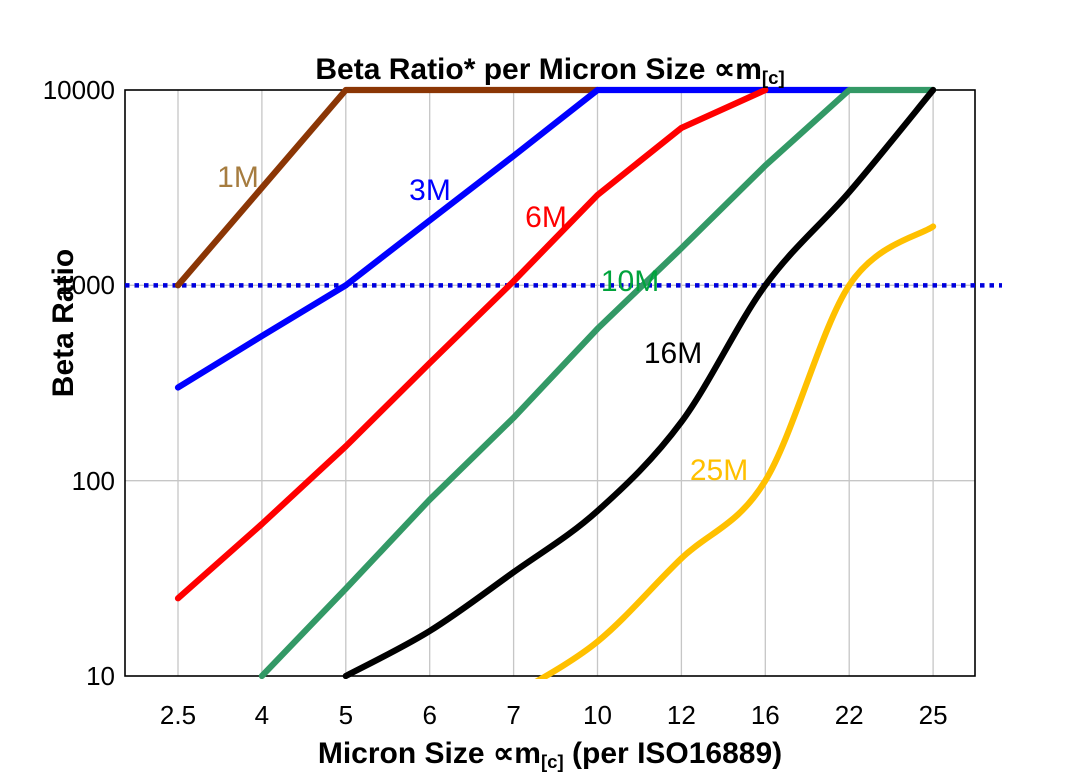  Describe the element at coordinates (100, 676) in the screenshot. I see `y-tick-label-10: 10` at that location.